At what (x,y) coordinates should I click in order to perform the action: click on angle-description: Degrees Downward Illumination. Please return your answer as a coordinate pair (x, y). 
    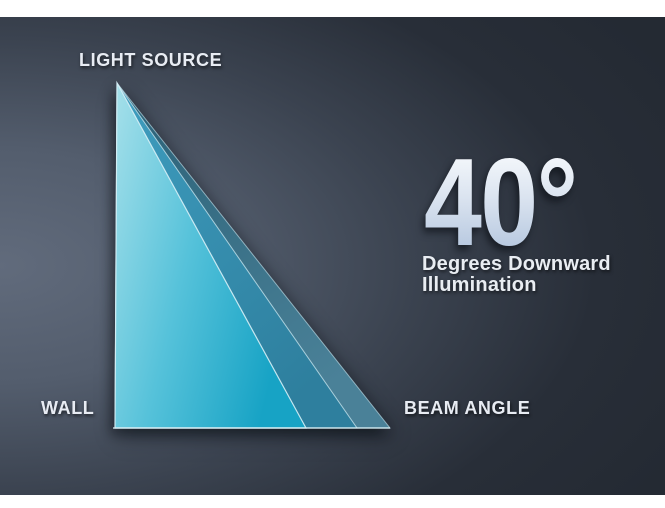
    Looking at the image, I should click on (516, 275).